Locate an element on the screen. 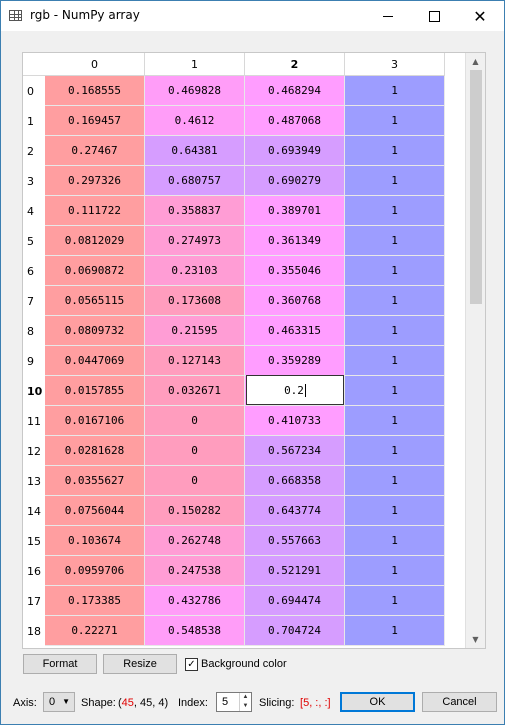 This screenshot has width=505, height=725. table-cell: 0.0157855 is located at coordinates (95, 391).